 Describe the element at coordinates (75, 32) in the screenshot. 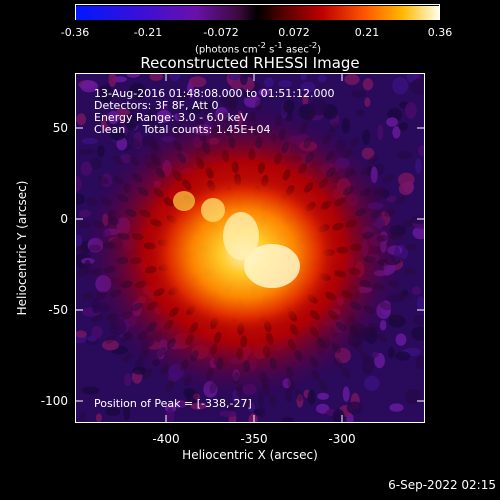

I see `colorbar-tick: -0.36` at that location.